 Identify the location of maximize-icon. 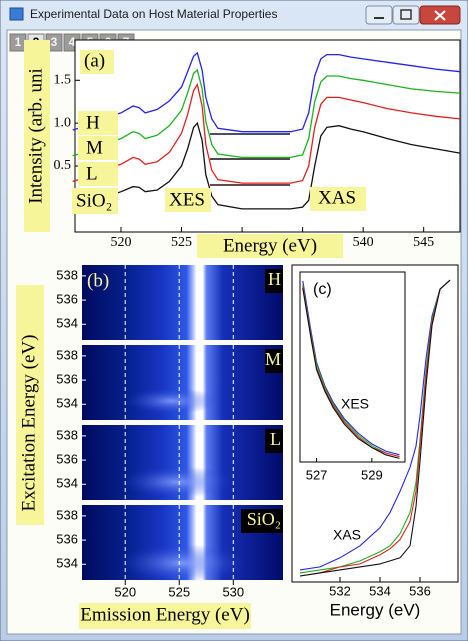
(406, 14).